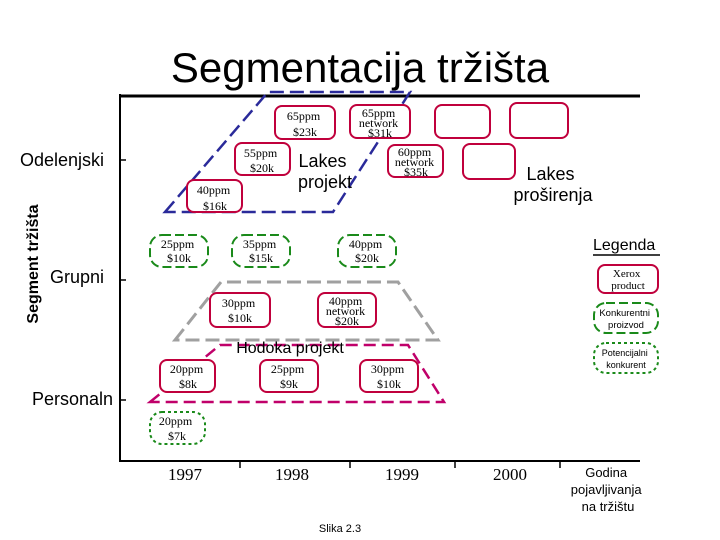 Image resolution: width=720 pixels, height=540 pixels. I want to click on product-40ppm-16k: 40ppm $16k, so click(214, 196).